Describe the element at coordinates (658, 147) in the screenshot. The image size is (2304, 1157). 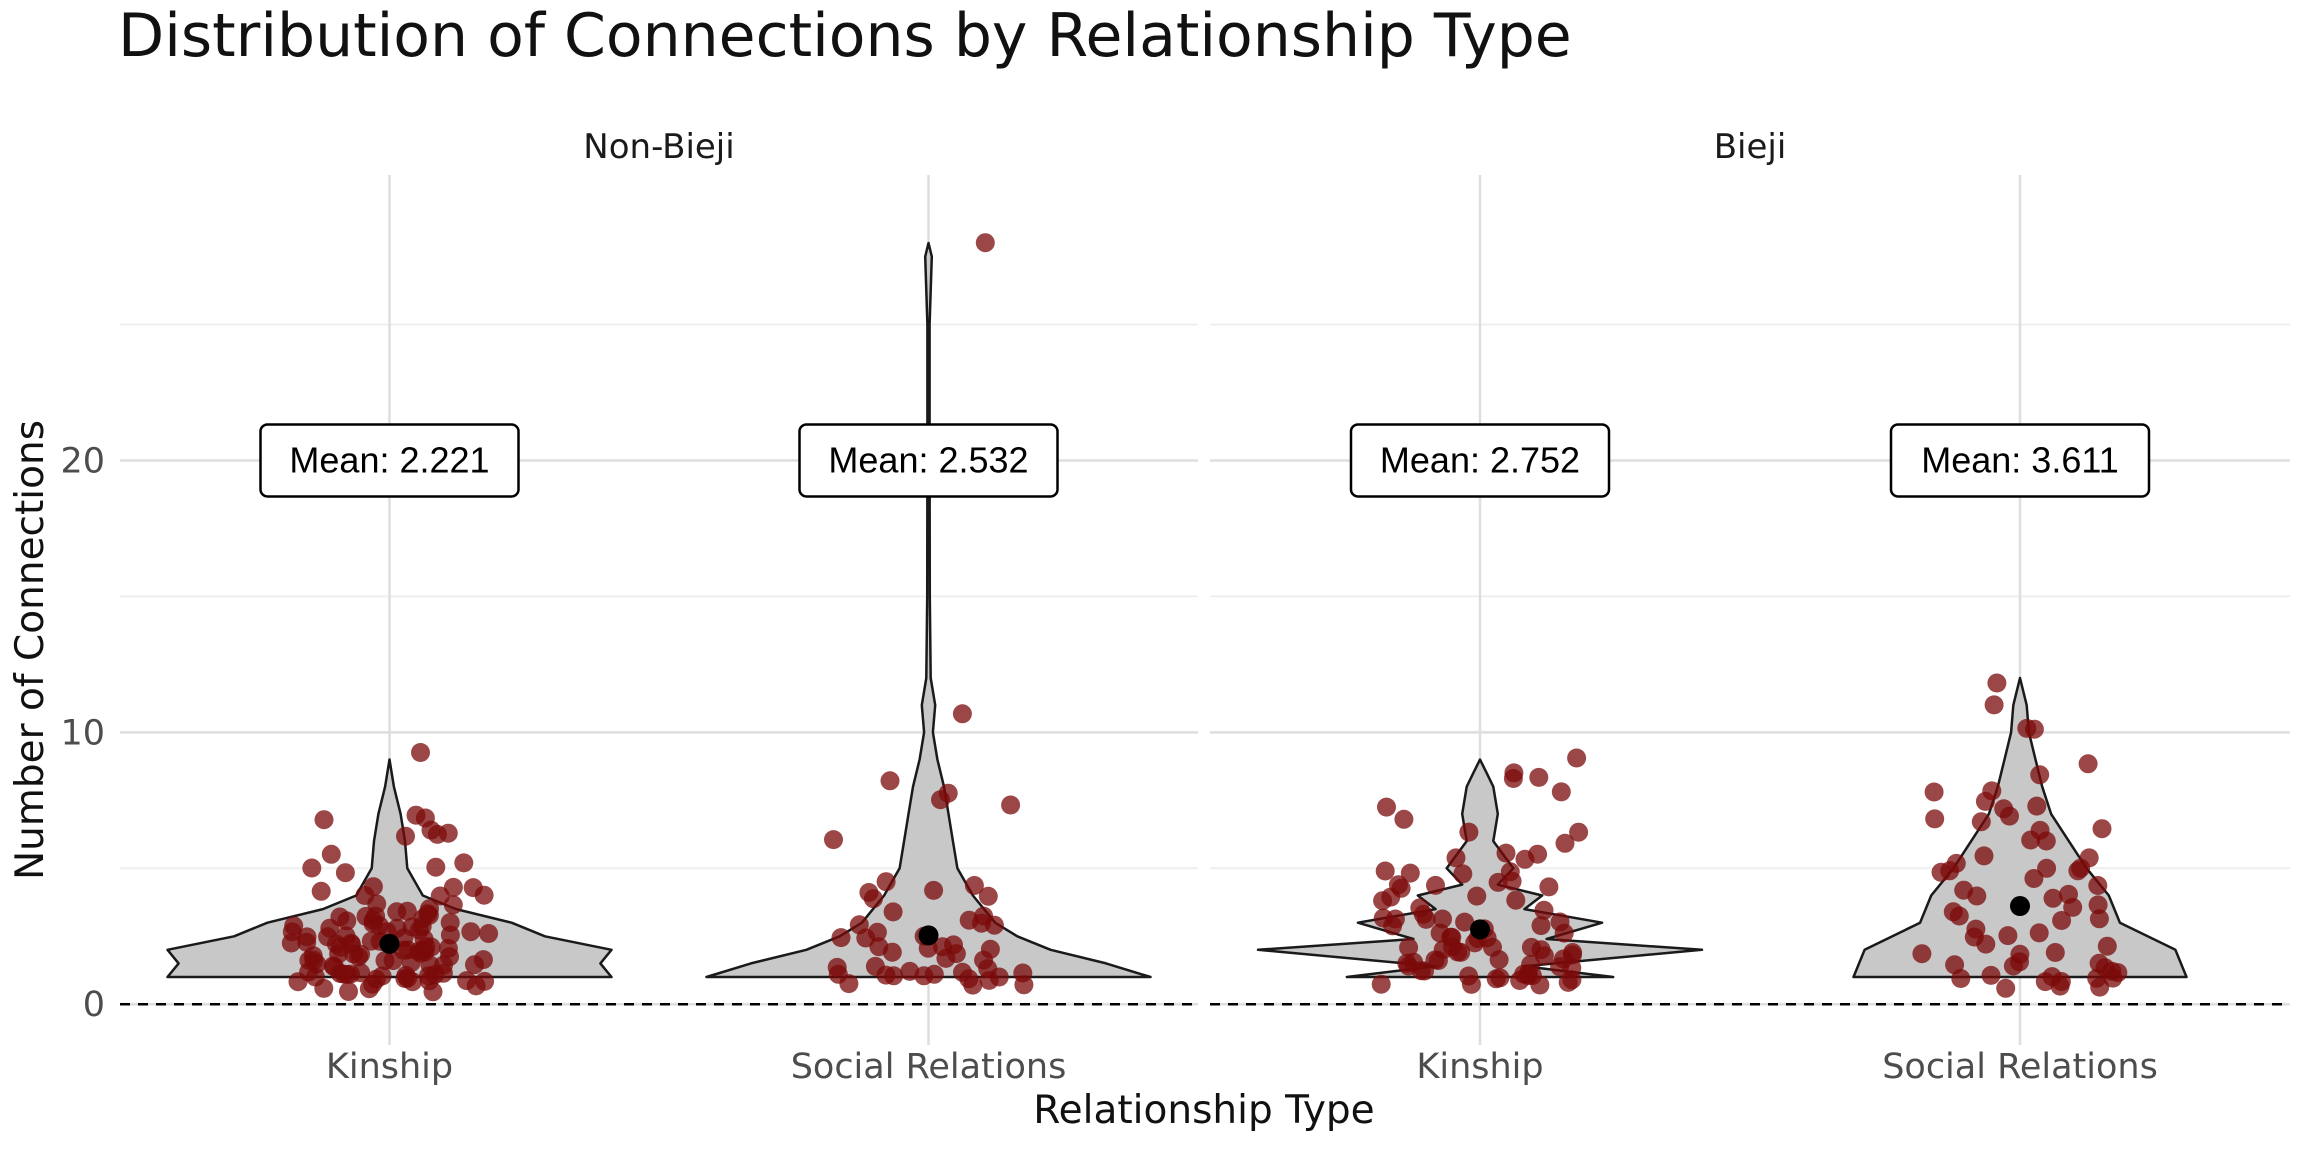
I see `panel-title-non-bieji: Non-Bieji` at that location.